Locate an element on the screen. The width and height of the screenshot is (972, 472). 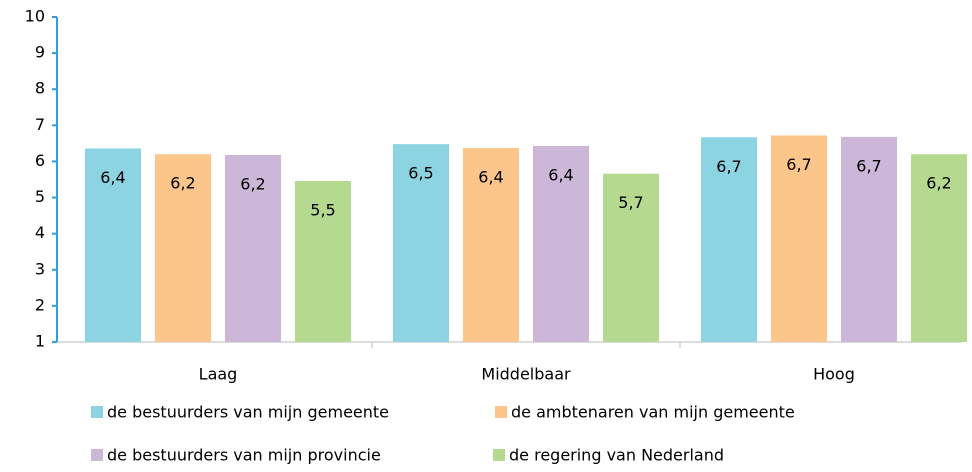
y-tick-label: 8 is located at coordinates (40, 88).